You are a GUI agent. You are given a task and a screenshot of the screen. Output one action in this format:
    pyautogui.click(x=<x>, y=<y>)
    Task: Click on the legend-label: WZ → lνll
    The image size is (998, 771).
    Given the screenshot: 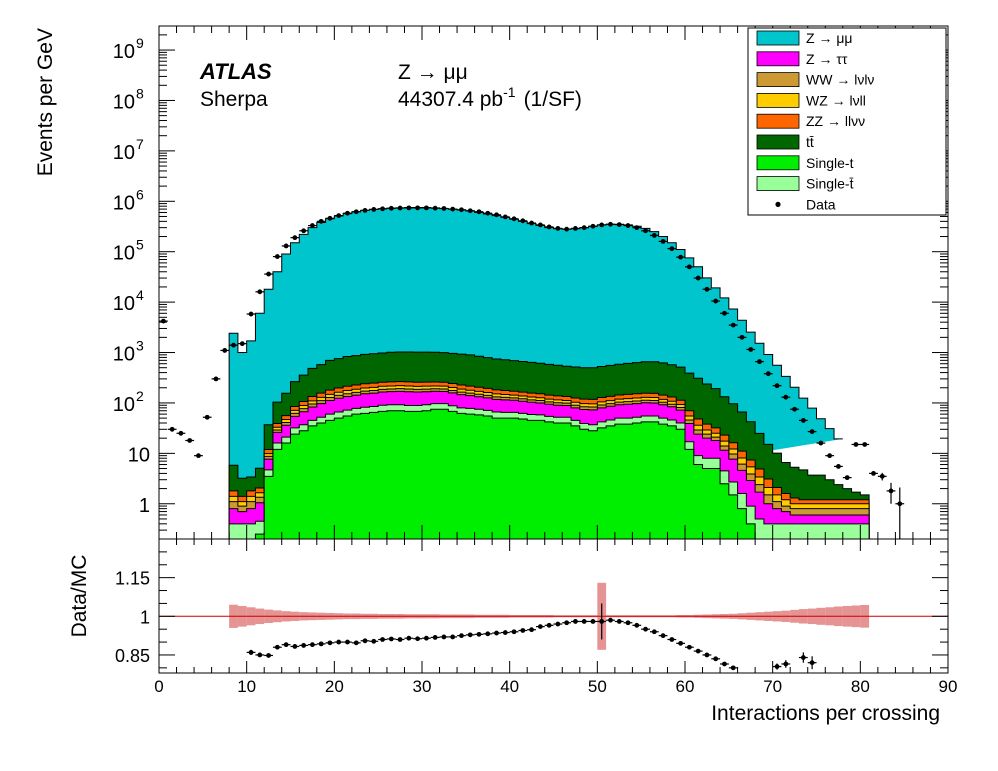 What is the action you would take?
    pyautogui.click(x=836, y=100)
    